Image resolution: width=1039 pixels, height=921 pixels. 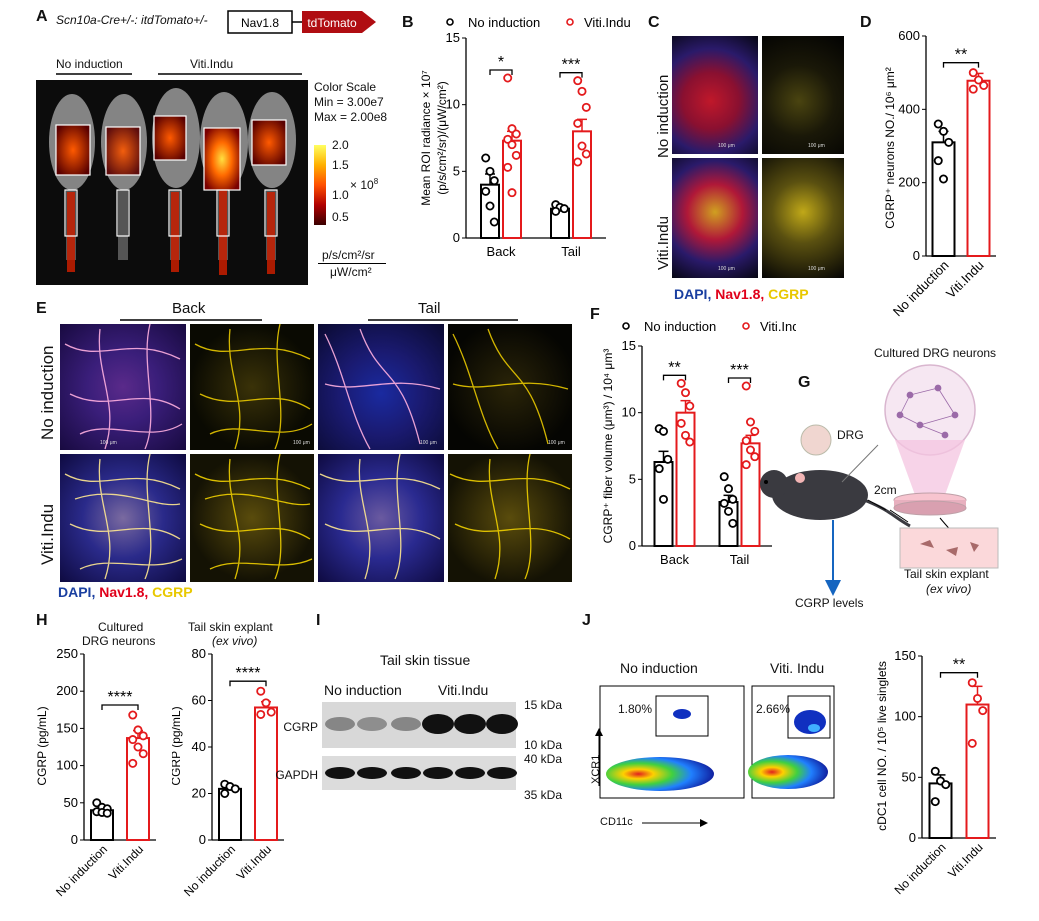 I want to click on chart-d-x-tick-label: Viti.Indu, so click(x=965, y=280).